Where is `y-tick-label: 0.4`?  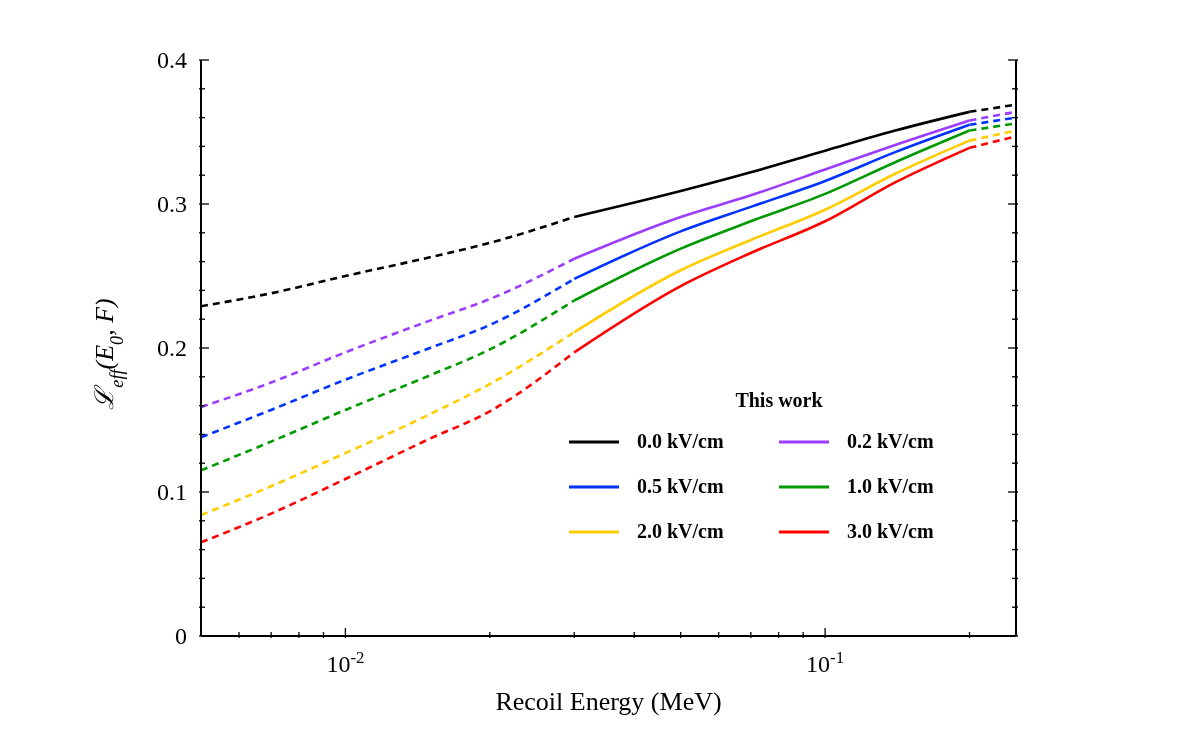 y-tick-label: 0.4 is located at coordinates (172, 60).